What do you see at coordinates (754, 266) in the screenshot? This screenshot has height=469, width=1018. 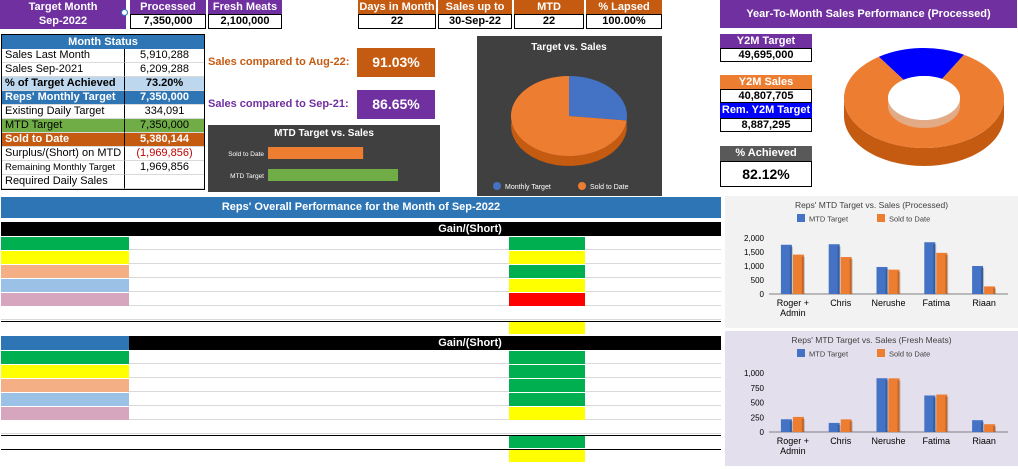 I see `y-tick-label: 1,000` at bounding box center [754, 266].